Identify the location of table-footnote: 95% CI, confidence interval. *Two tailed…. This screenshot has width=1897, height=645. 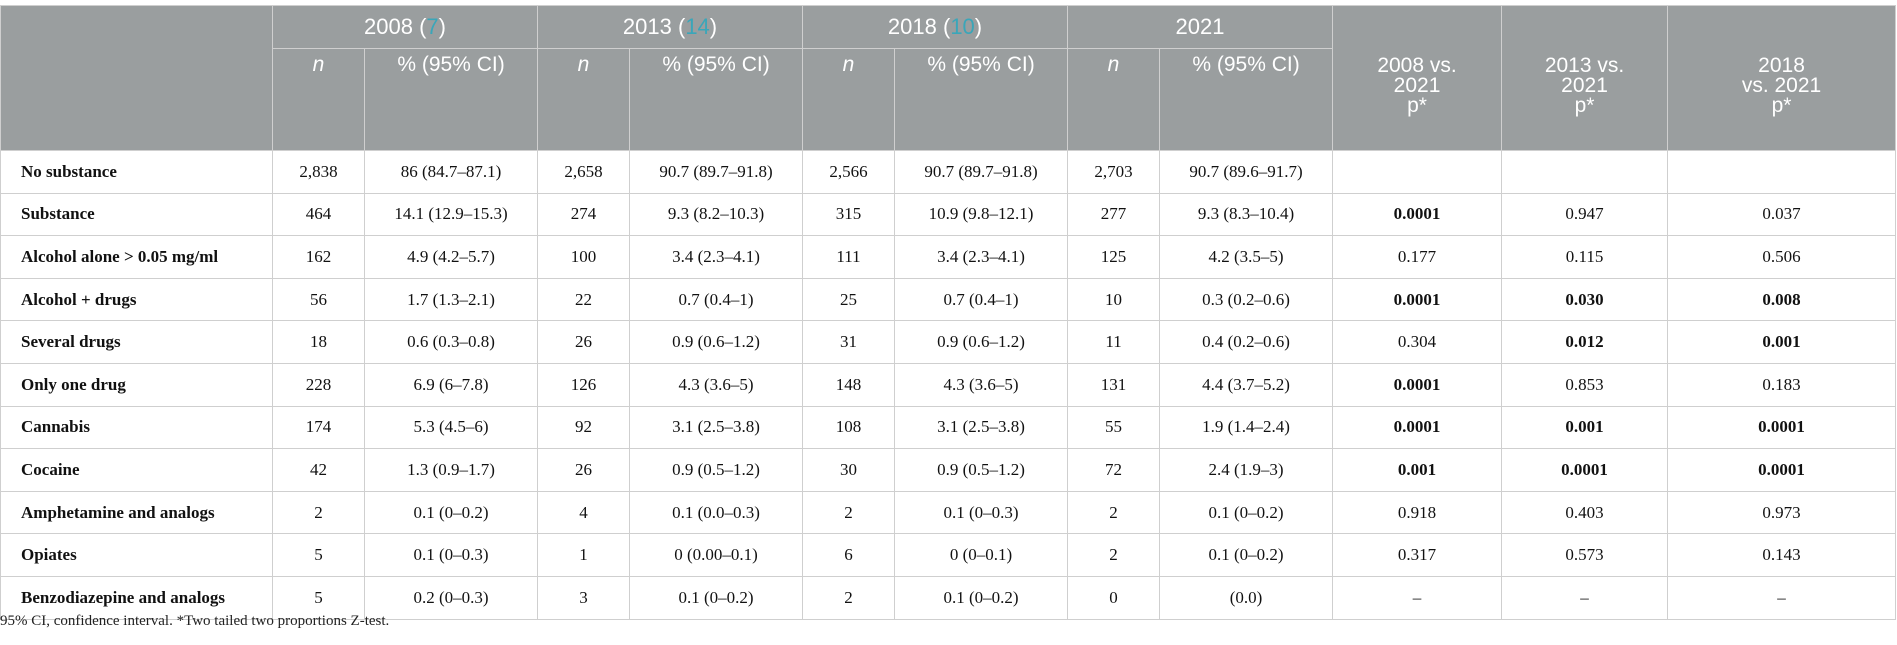
(195, 621).